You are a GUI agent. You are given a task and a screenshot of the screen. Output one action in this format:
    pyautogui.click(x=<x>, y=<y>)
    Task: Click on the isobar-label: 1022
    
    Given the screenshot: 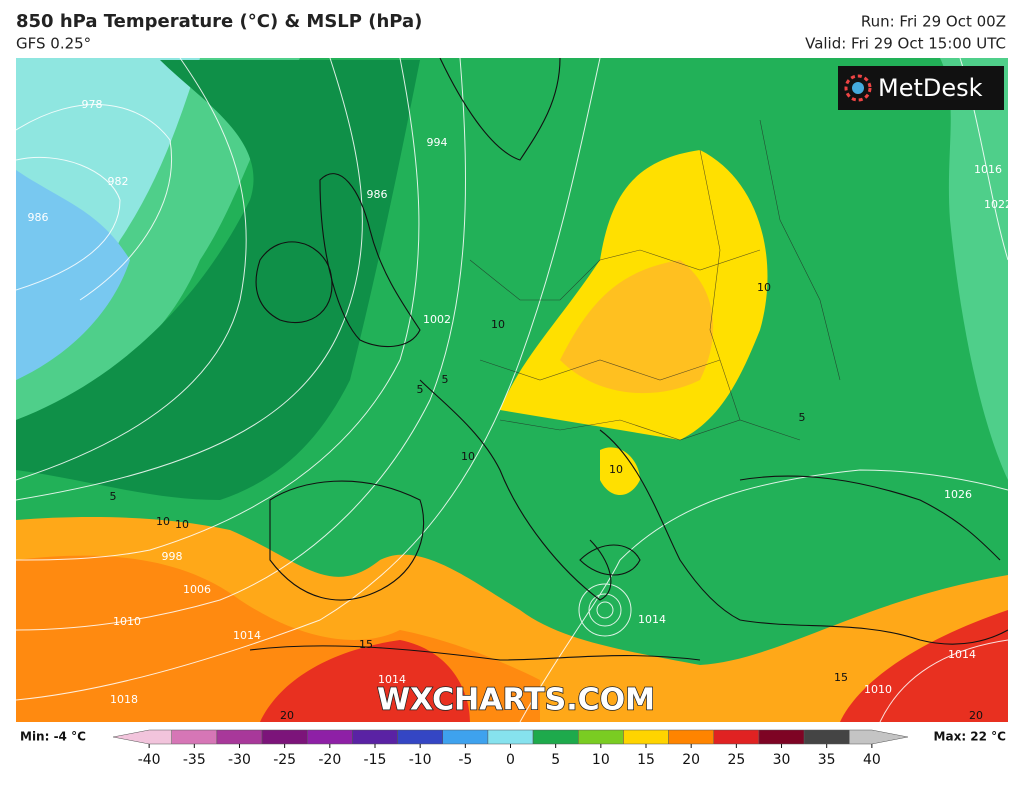 What is the action you would take?
    pyautogui.click(x=998, y=204)
    